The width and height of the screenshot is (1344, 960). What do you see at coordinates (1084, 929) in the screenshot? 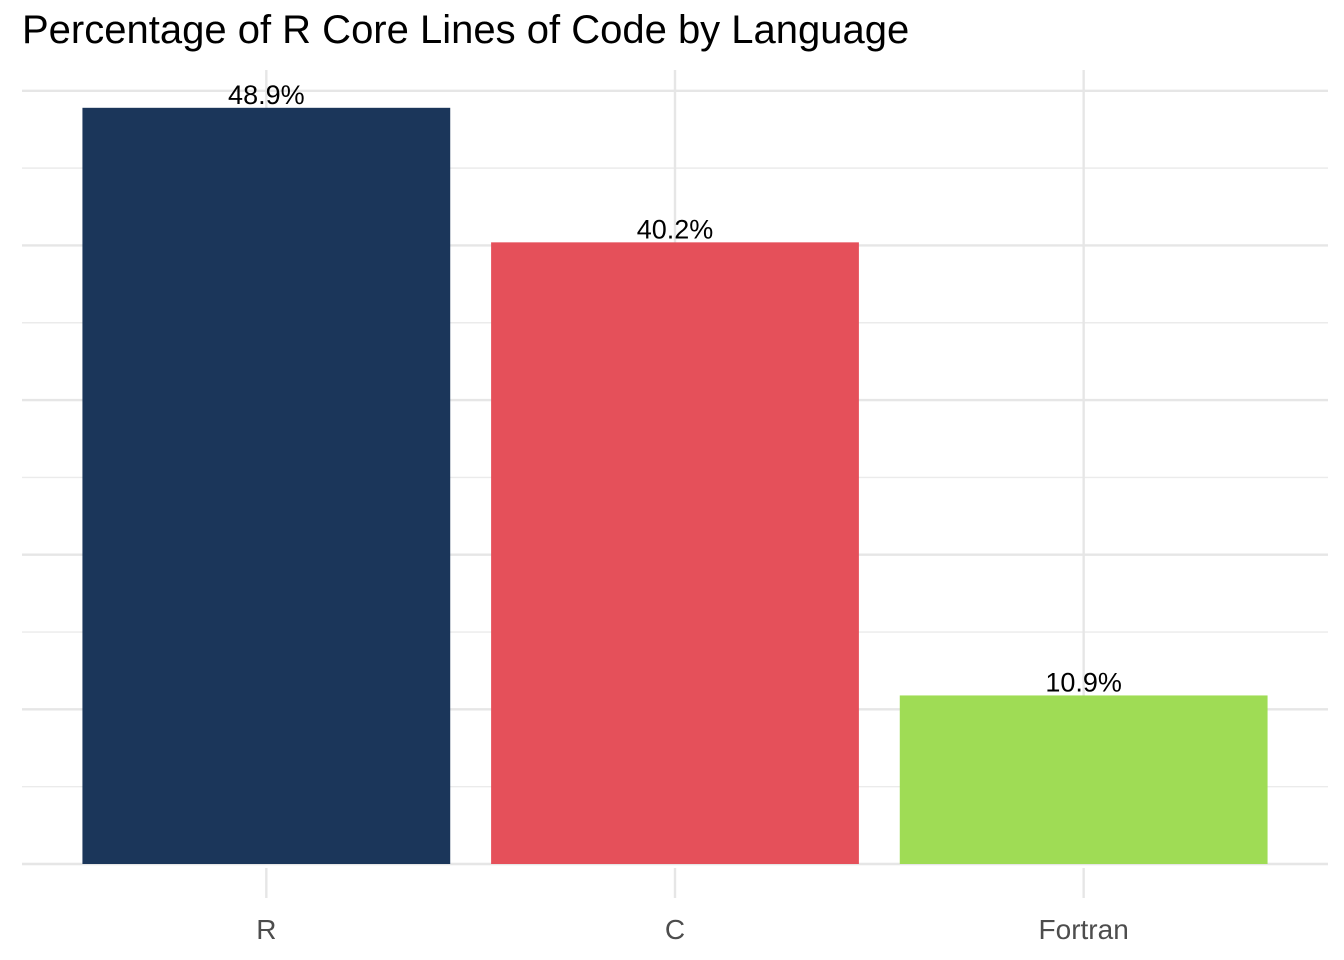
I see `x-tick-label-fortran: Fortran` at bounding box center [1084, 929].